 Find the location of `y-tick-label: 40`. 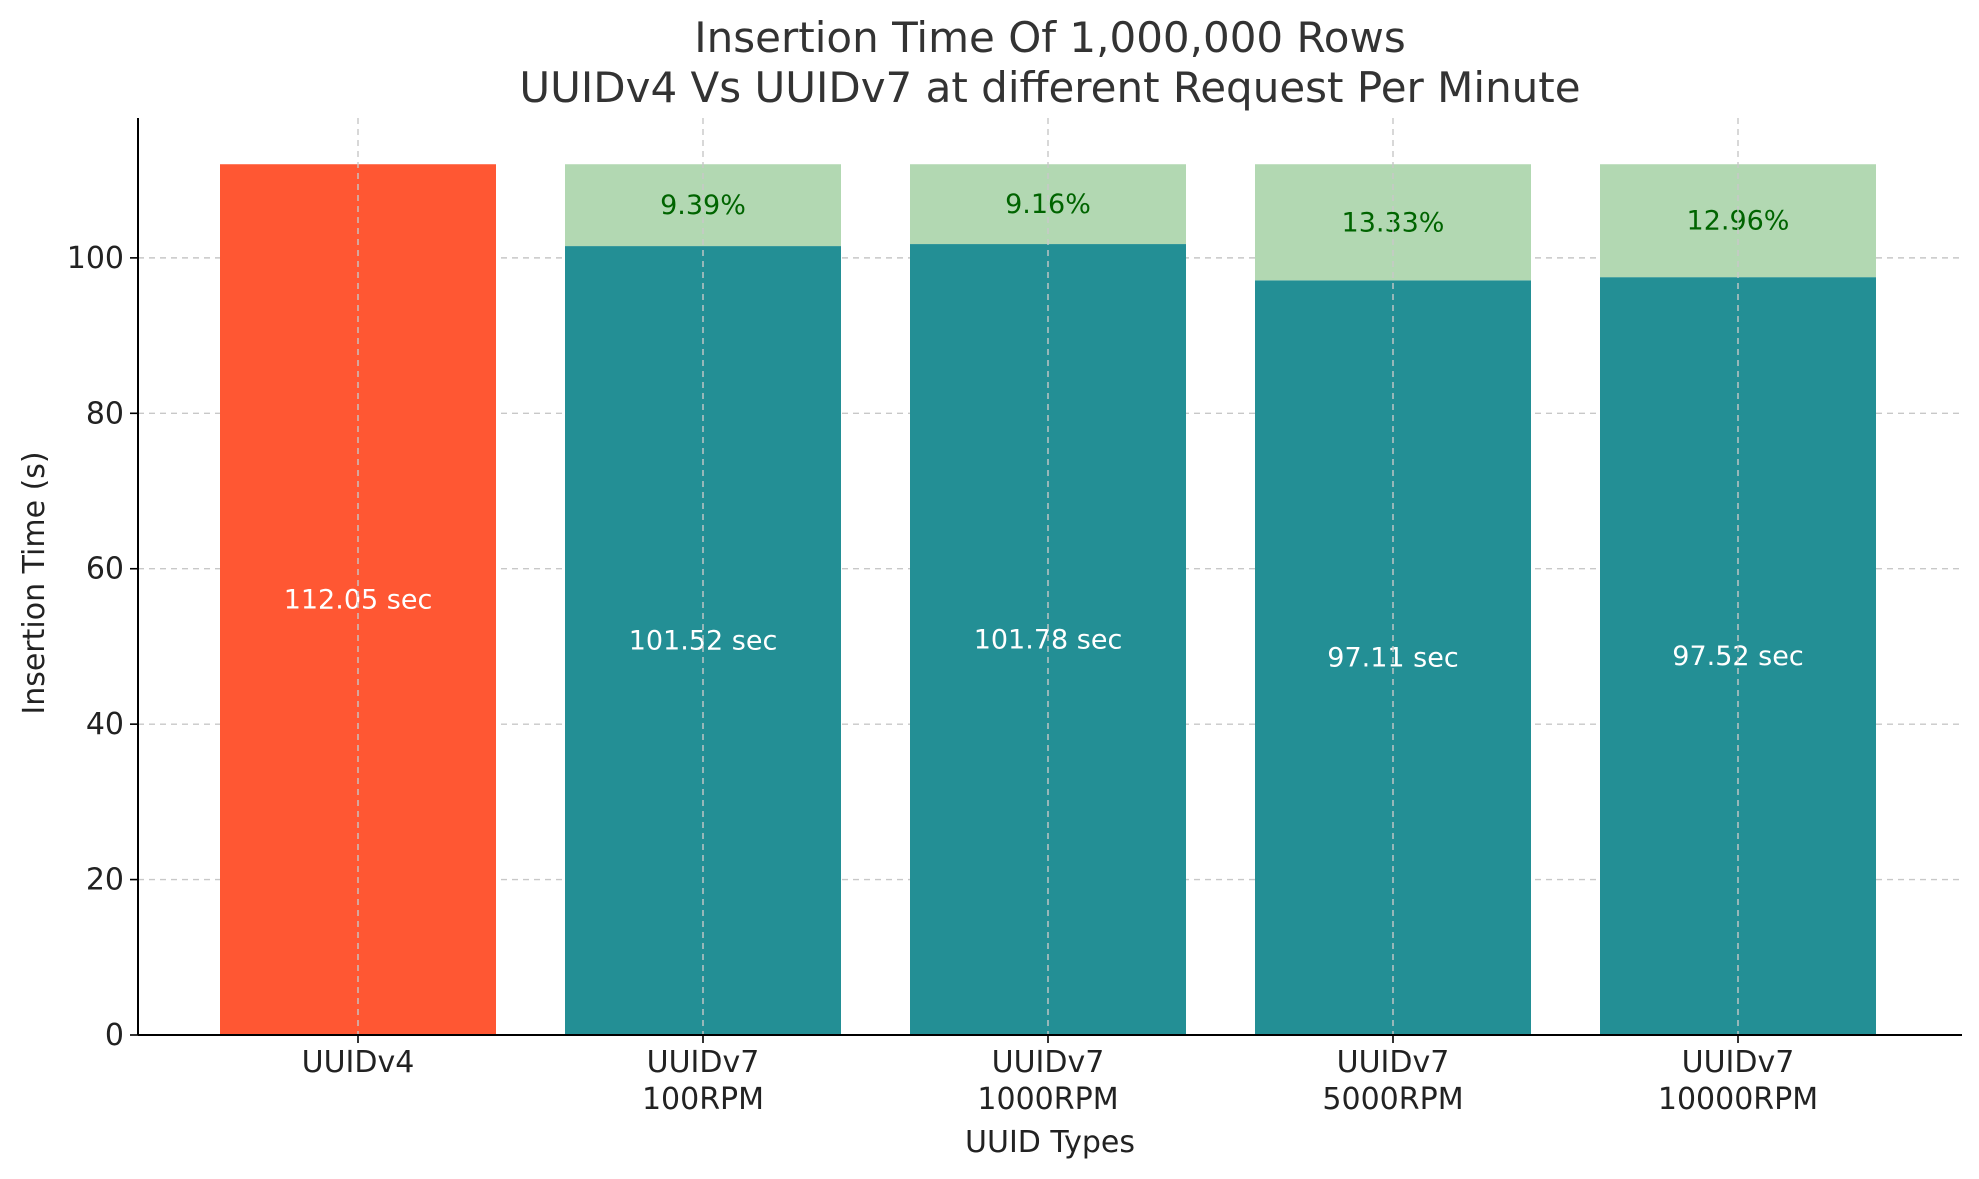

y-tick-label: 40 is located at coordinates (105, 724).